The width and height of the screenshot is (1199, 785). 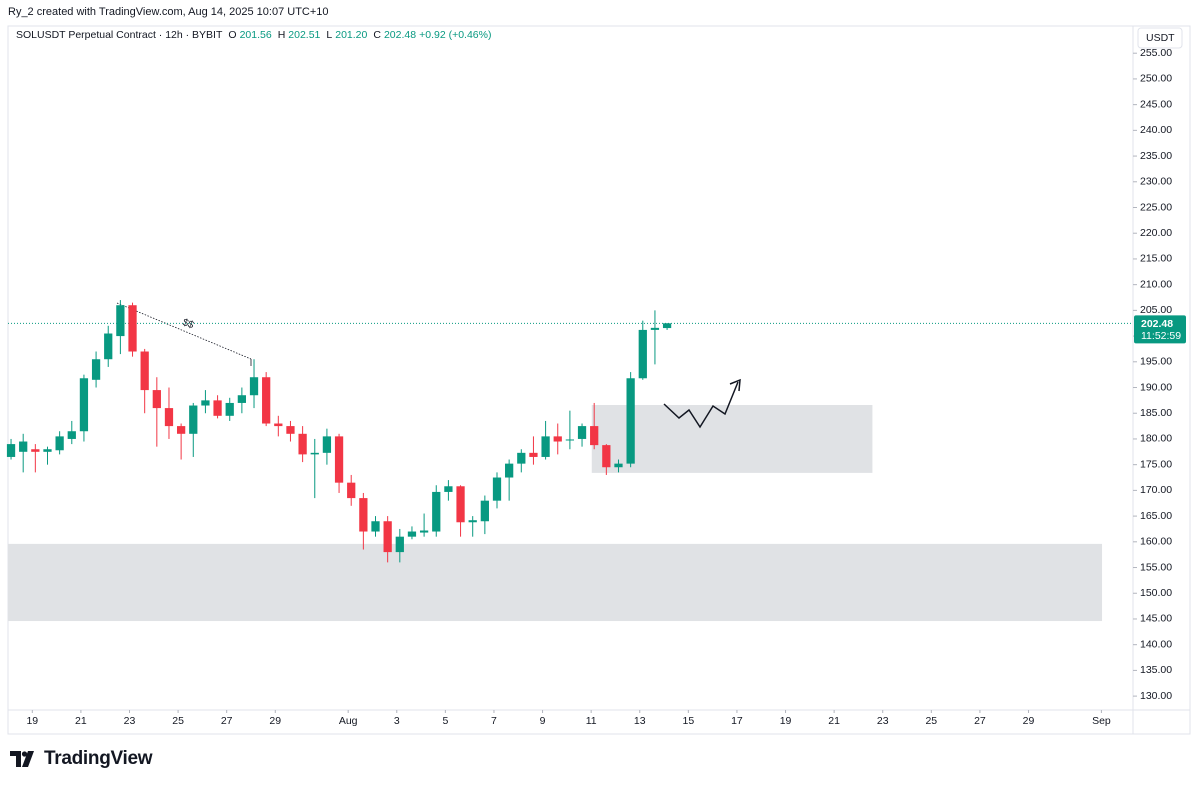 I want to click on currency: USDT, so click(x=1160, y=38).